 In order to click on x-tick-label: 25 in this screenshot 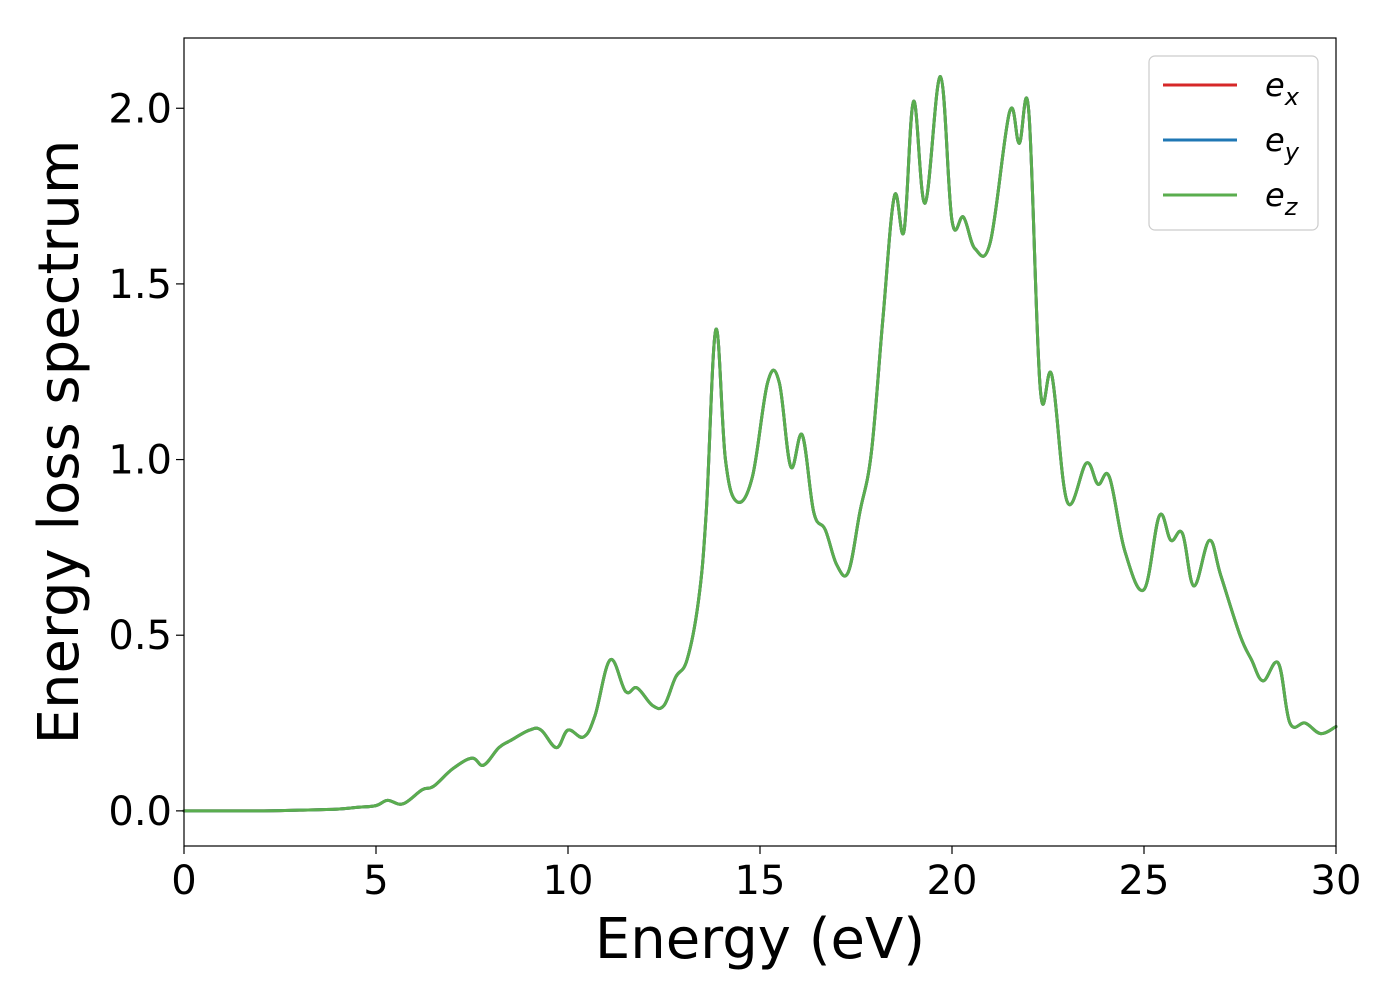, I will do `click(1144, 881)`.